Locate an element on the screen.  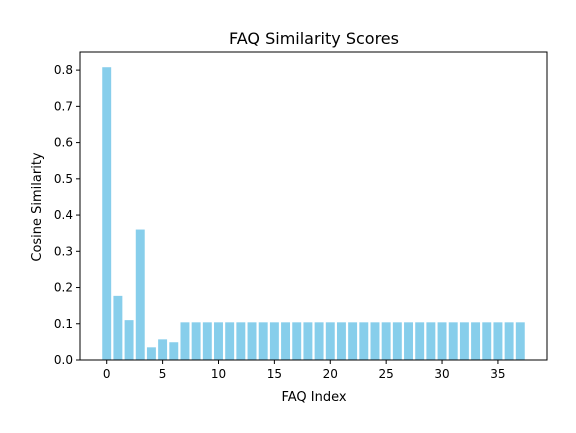
x-axis-ticks: 0 5 10 15 20 25 30 35 is located at coordinates (304, 370).